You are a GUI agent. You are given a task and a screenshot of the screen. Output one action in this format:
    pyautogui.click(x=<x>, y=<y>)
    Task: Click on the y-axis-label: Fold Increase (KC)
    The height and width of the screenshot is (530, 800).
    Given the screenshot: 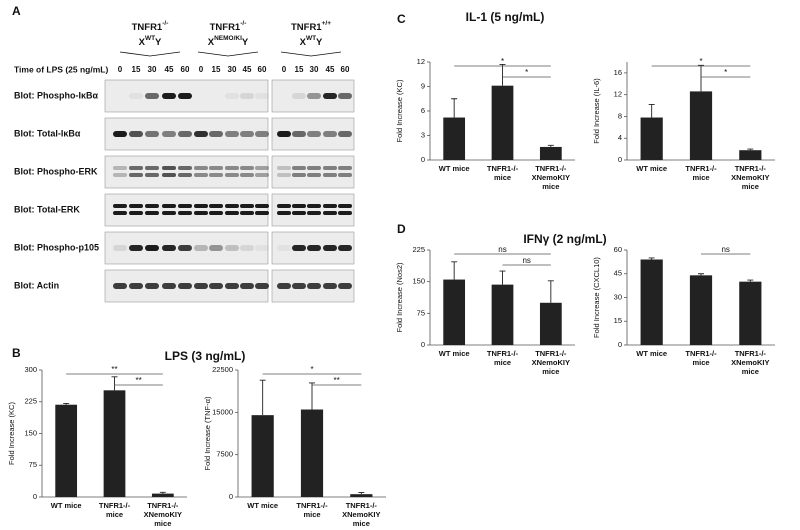 What is the action you would take?
    pyautogui.click(x=11, y=433)
    